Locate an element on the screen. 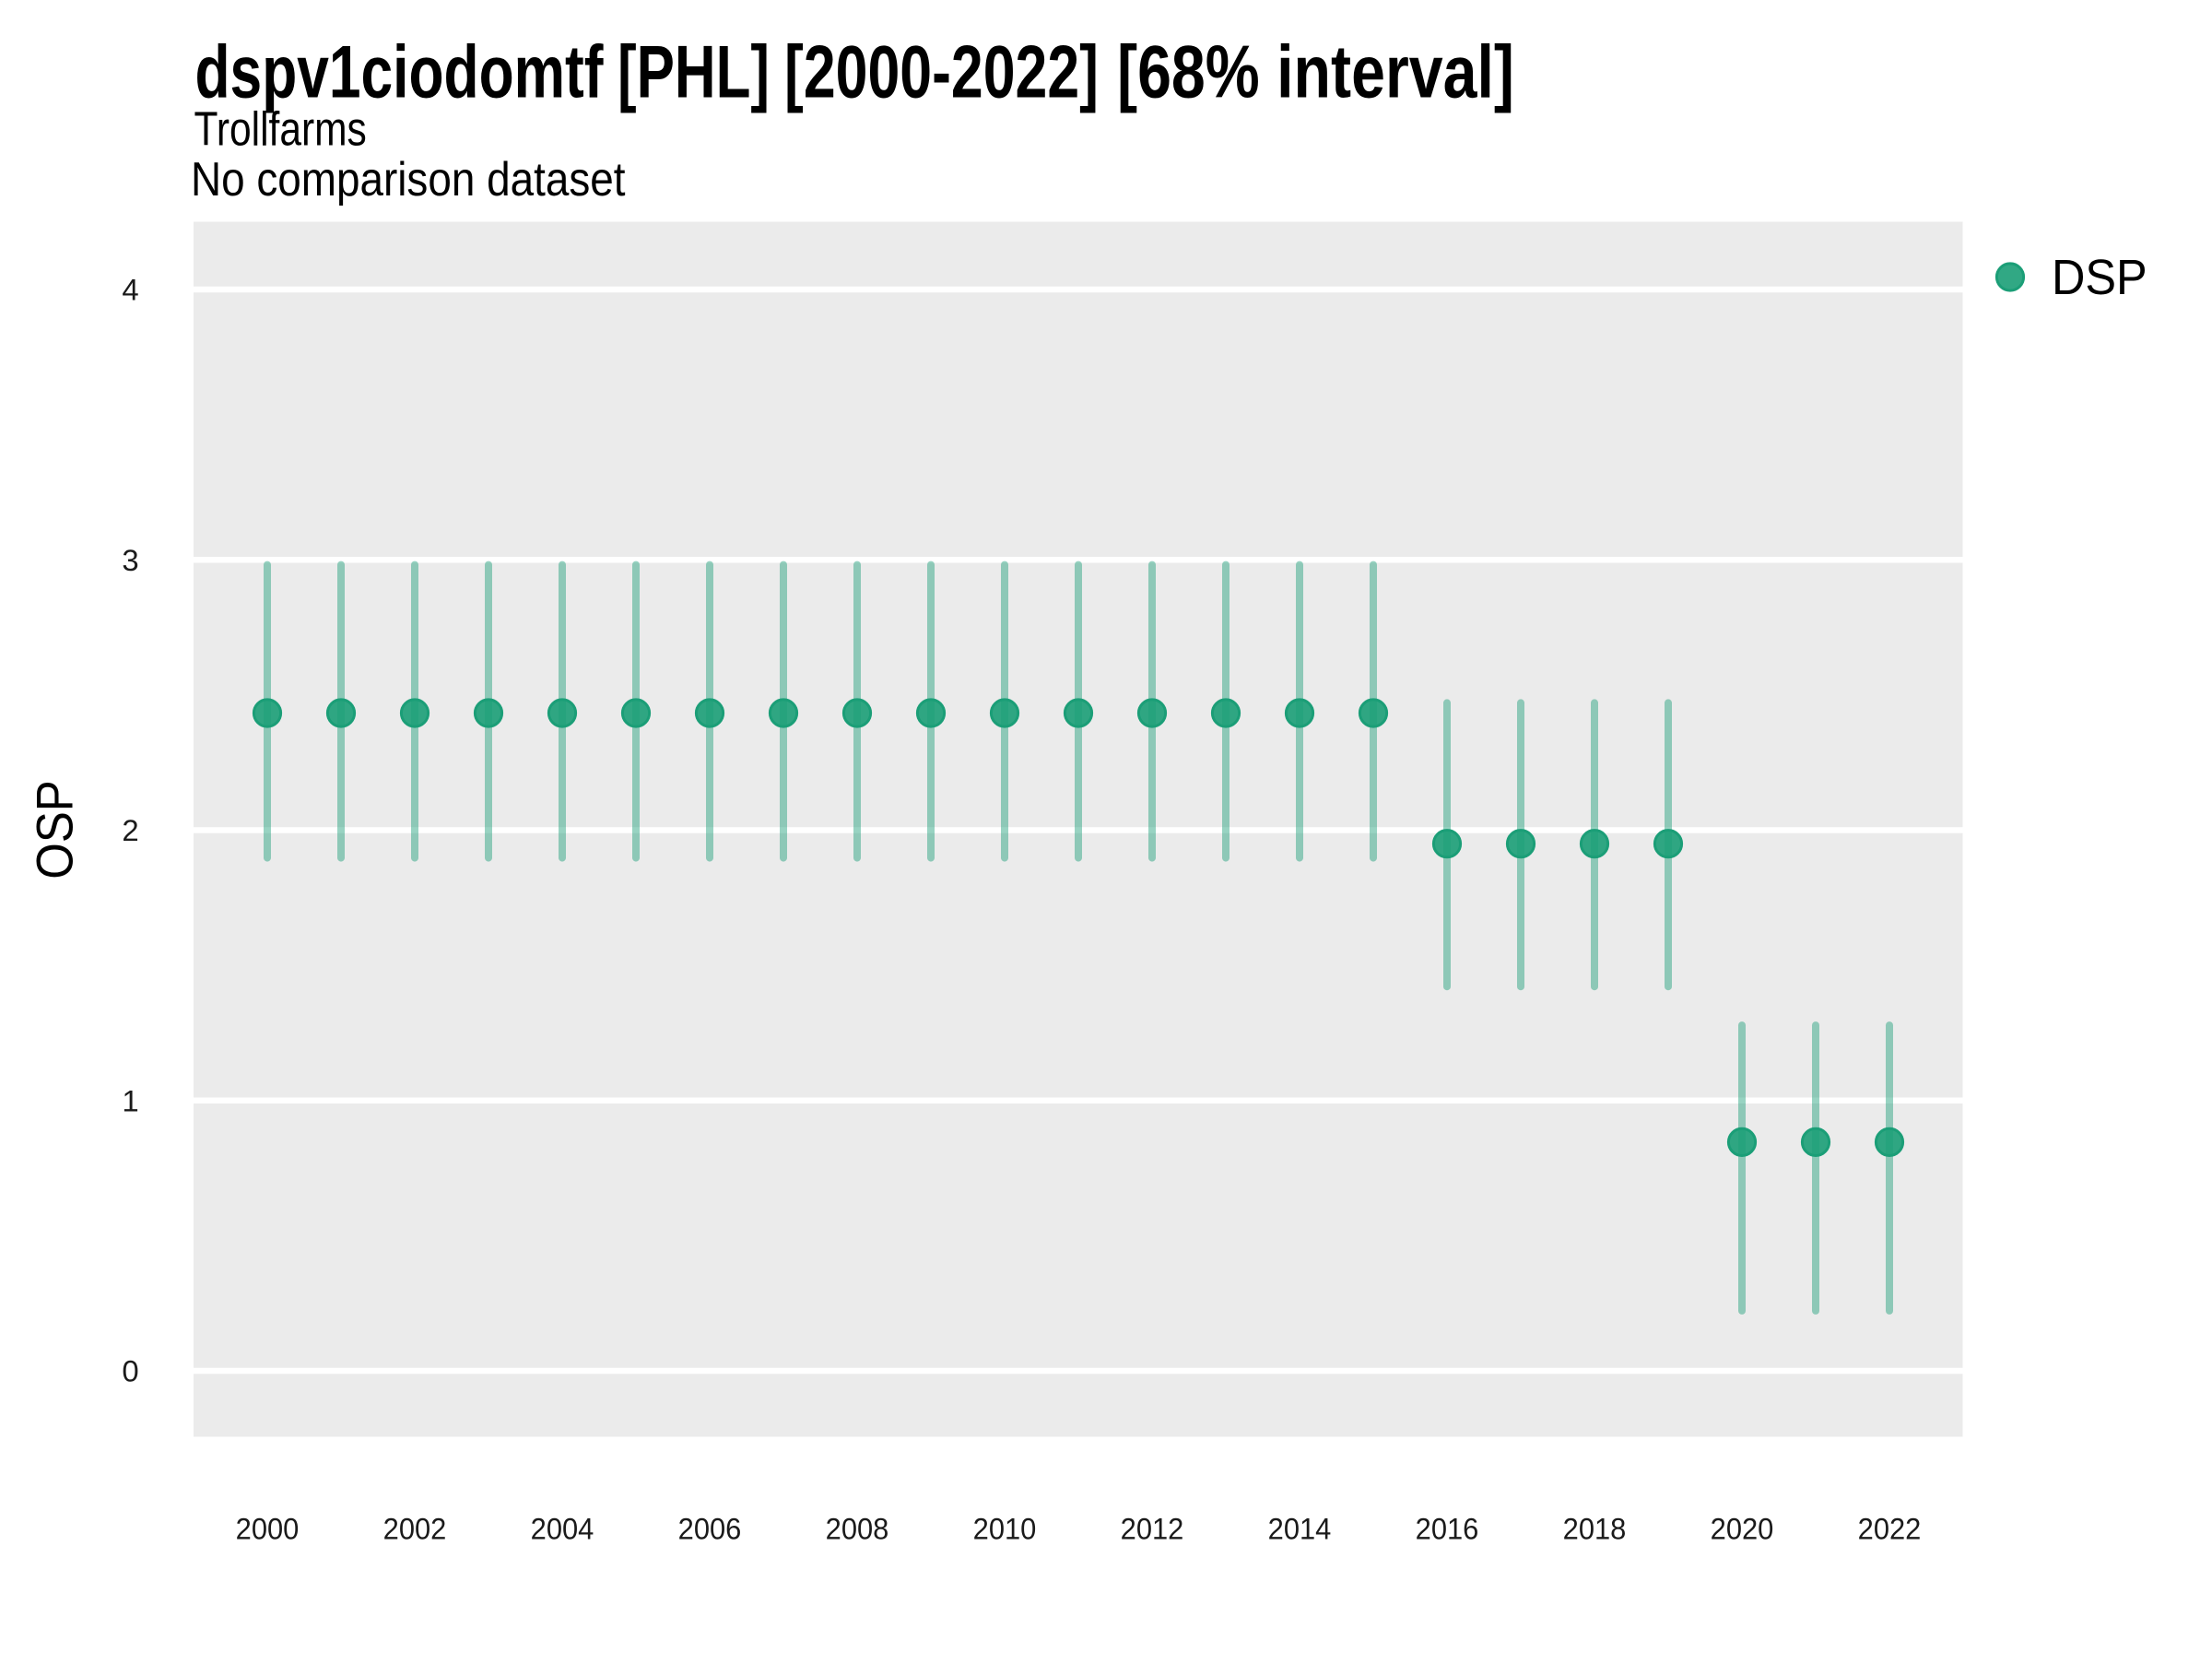 This screenshot has height=1664, width=2212. svg-text: 2000 is located at coordinates (268, 1528).